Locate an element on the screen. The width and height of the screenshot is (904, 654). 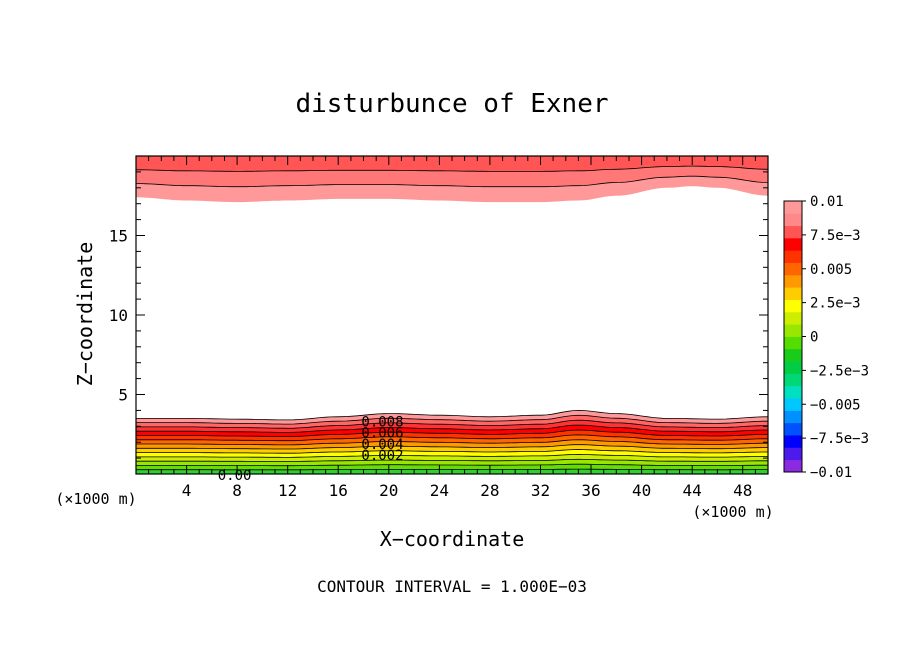
x-tick-label: 20 is located at coordinates (388, 490).